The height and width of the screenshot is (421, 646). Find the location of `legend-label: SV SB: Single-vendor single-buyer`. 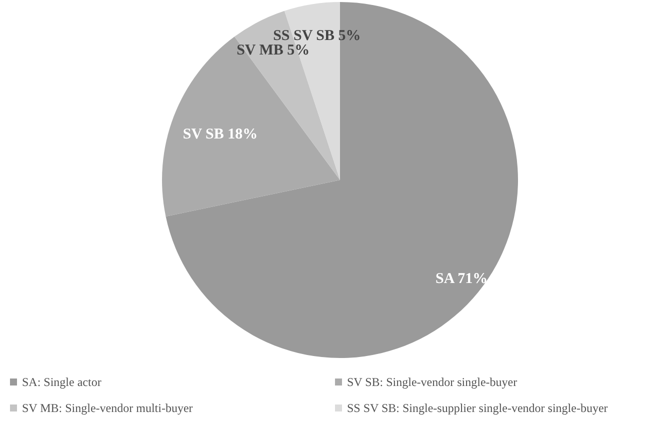

legend-label: SV SB: Single-vendor single-buyer is located at coordinates (432, 382).